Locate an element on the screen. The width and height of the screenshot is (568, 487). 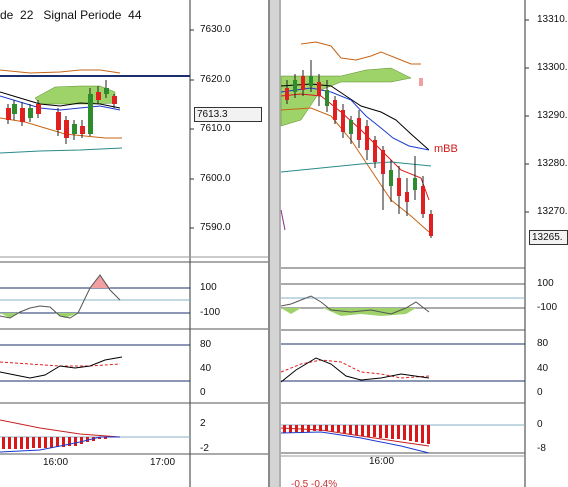
right-candles is located at coordinates (359, 149).